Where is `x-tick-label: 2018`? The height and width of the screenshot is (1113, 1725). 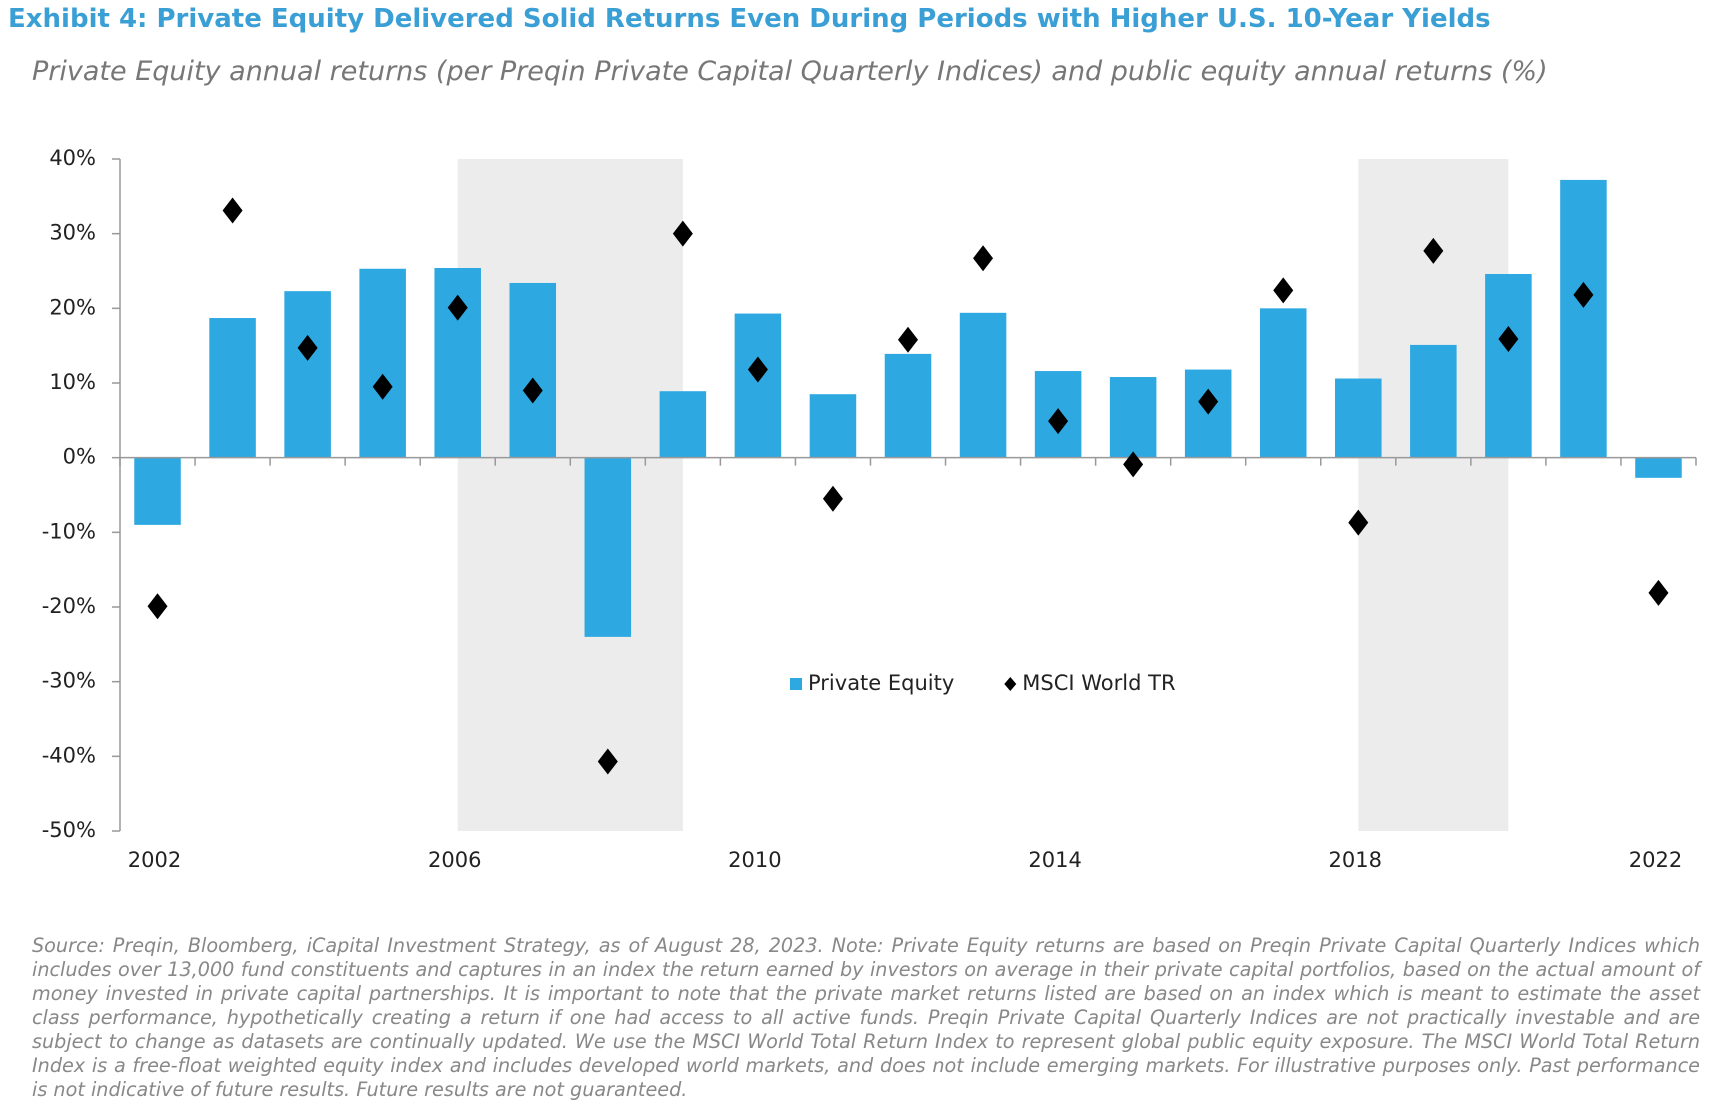 x-tick-label: 2018 is located at coordinates (1355, 860).